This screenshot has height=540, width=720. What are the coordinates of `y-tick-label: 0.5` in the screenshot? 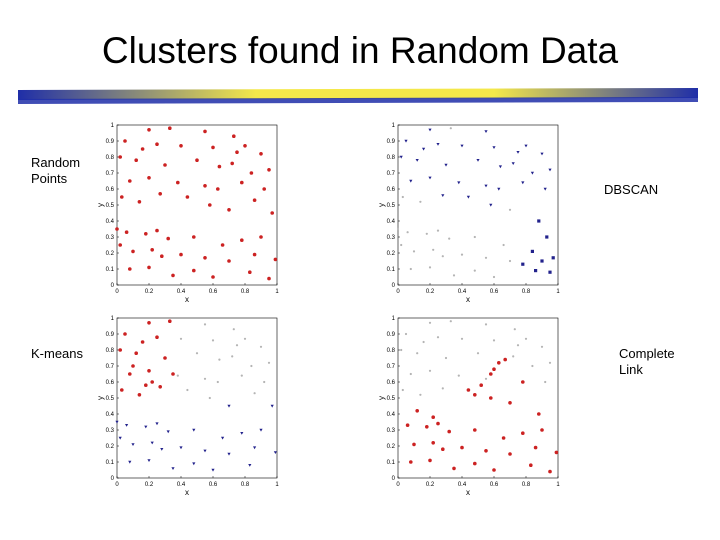 It's located at (110, 399).